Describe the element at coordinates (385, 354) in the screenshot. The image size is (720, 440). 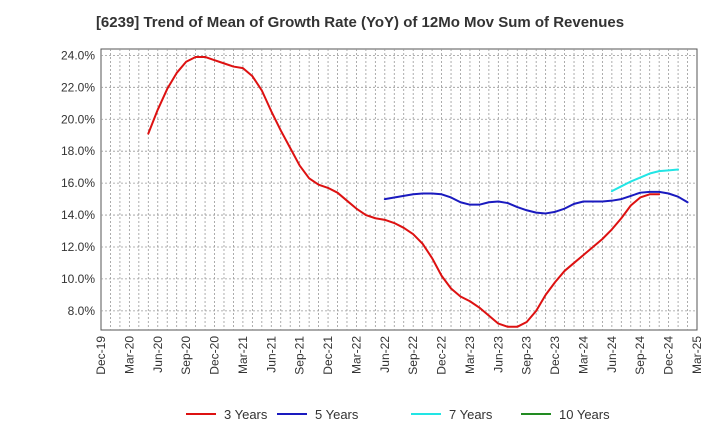
I see `x-tick-label: Jun-22` at that location.